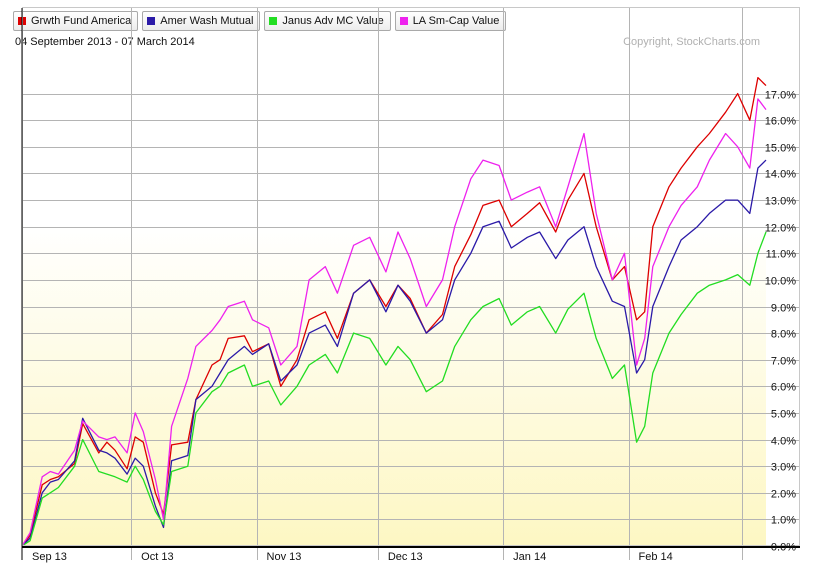 Image resolution: width=819 pixels, height=576 pixels. What do you see at coordinates (405, 557) in the screenshot?
I see `x-tick-label: Dec 13` at bounding box center [405, 557].